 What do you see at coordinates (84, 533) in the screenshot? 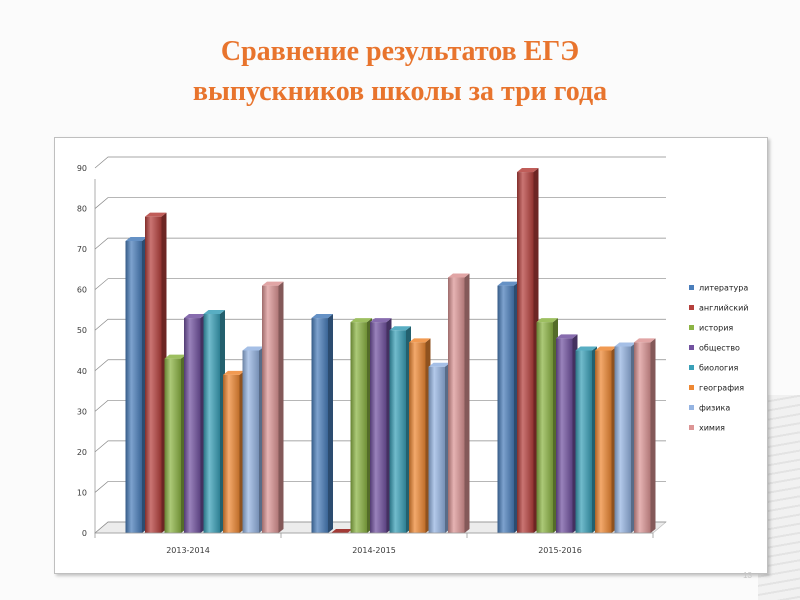
I see `y-tick-label: 0` at bounding box center [84, 533].